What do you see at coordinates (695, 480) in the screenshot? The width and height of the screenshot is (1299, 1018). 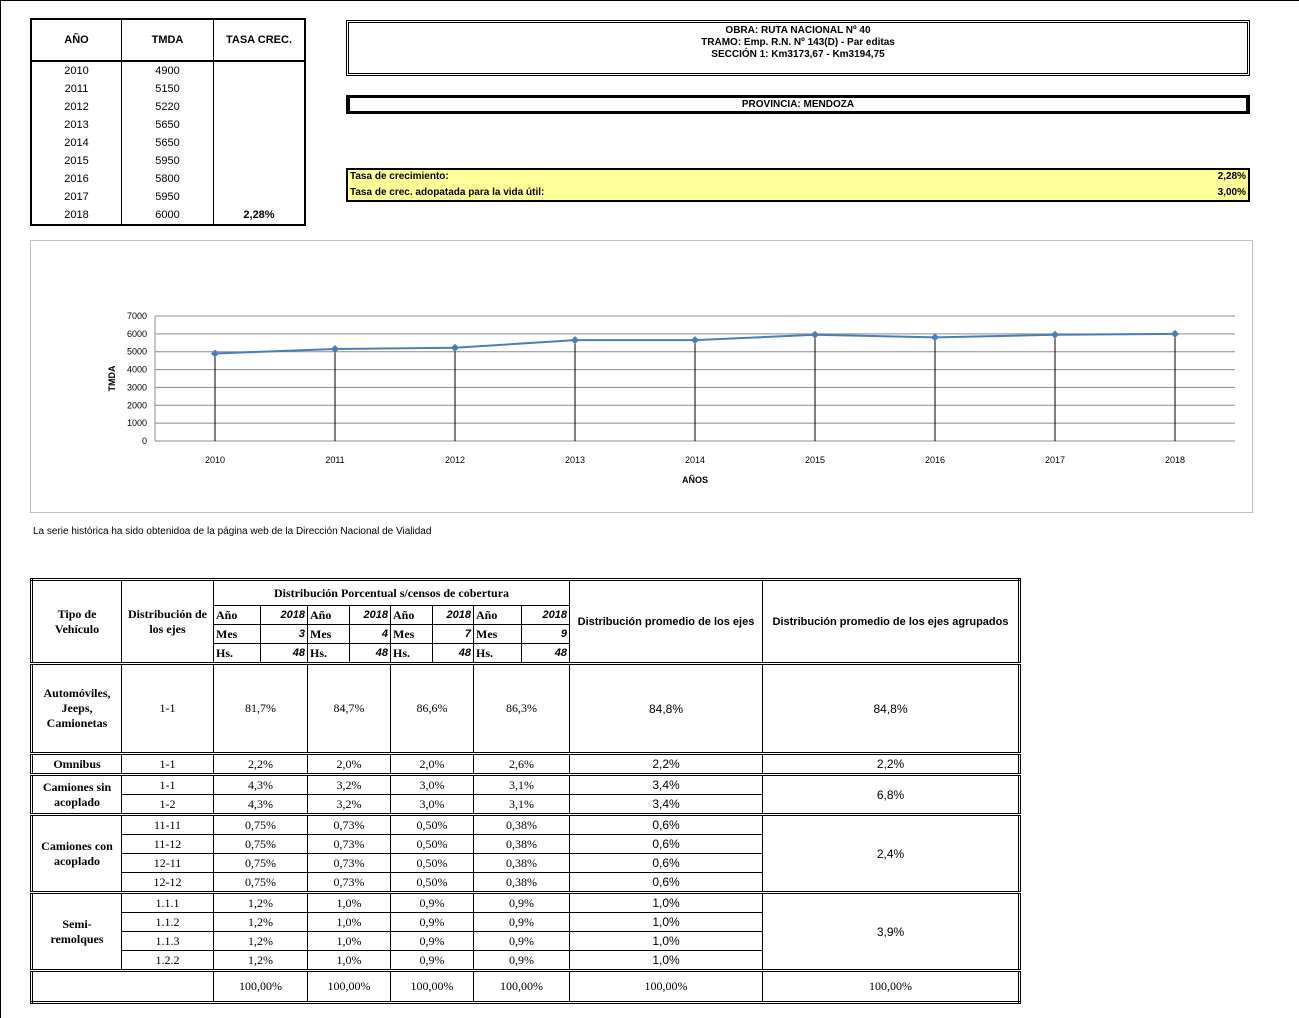 I see `x-axis-title: AÑOS` at bounding box center [695, 480].